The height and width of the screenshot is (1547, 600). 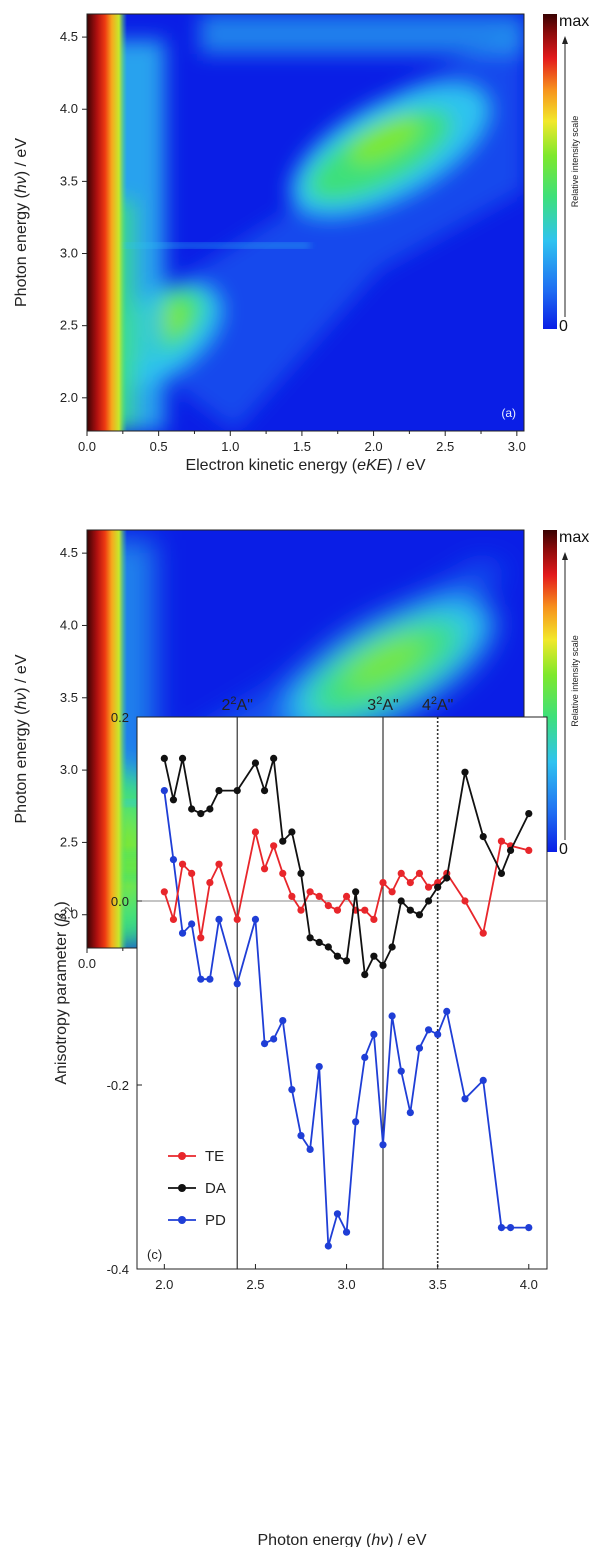 I want to click on y-tick-label: 3.0, so click(x=69, y=253).